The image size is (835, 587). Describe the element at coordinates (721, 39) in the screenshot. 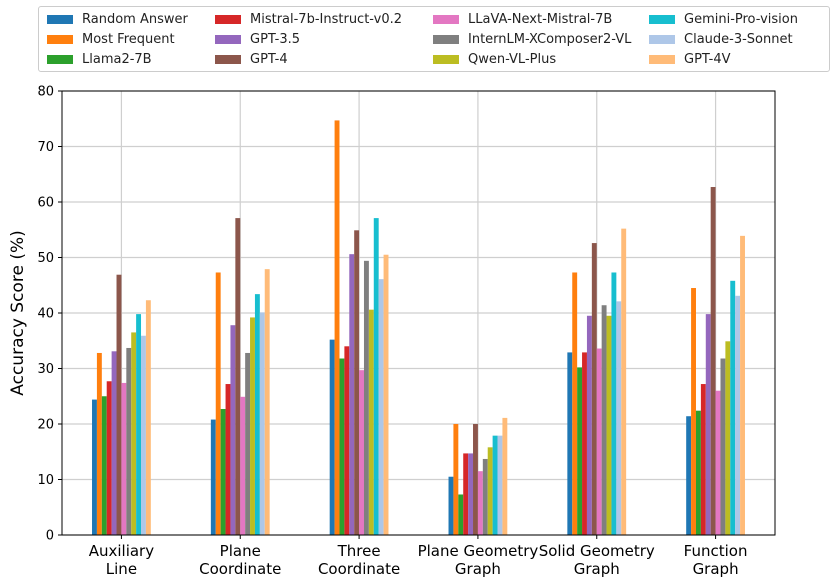

I see `legend-item-claude-3-sonnet: Claude-3-Sonnet` at that location.